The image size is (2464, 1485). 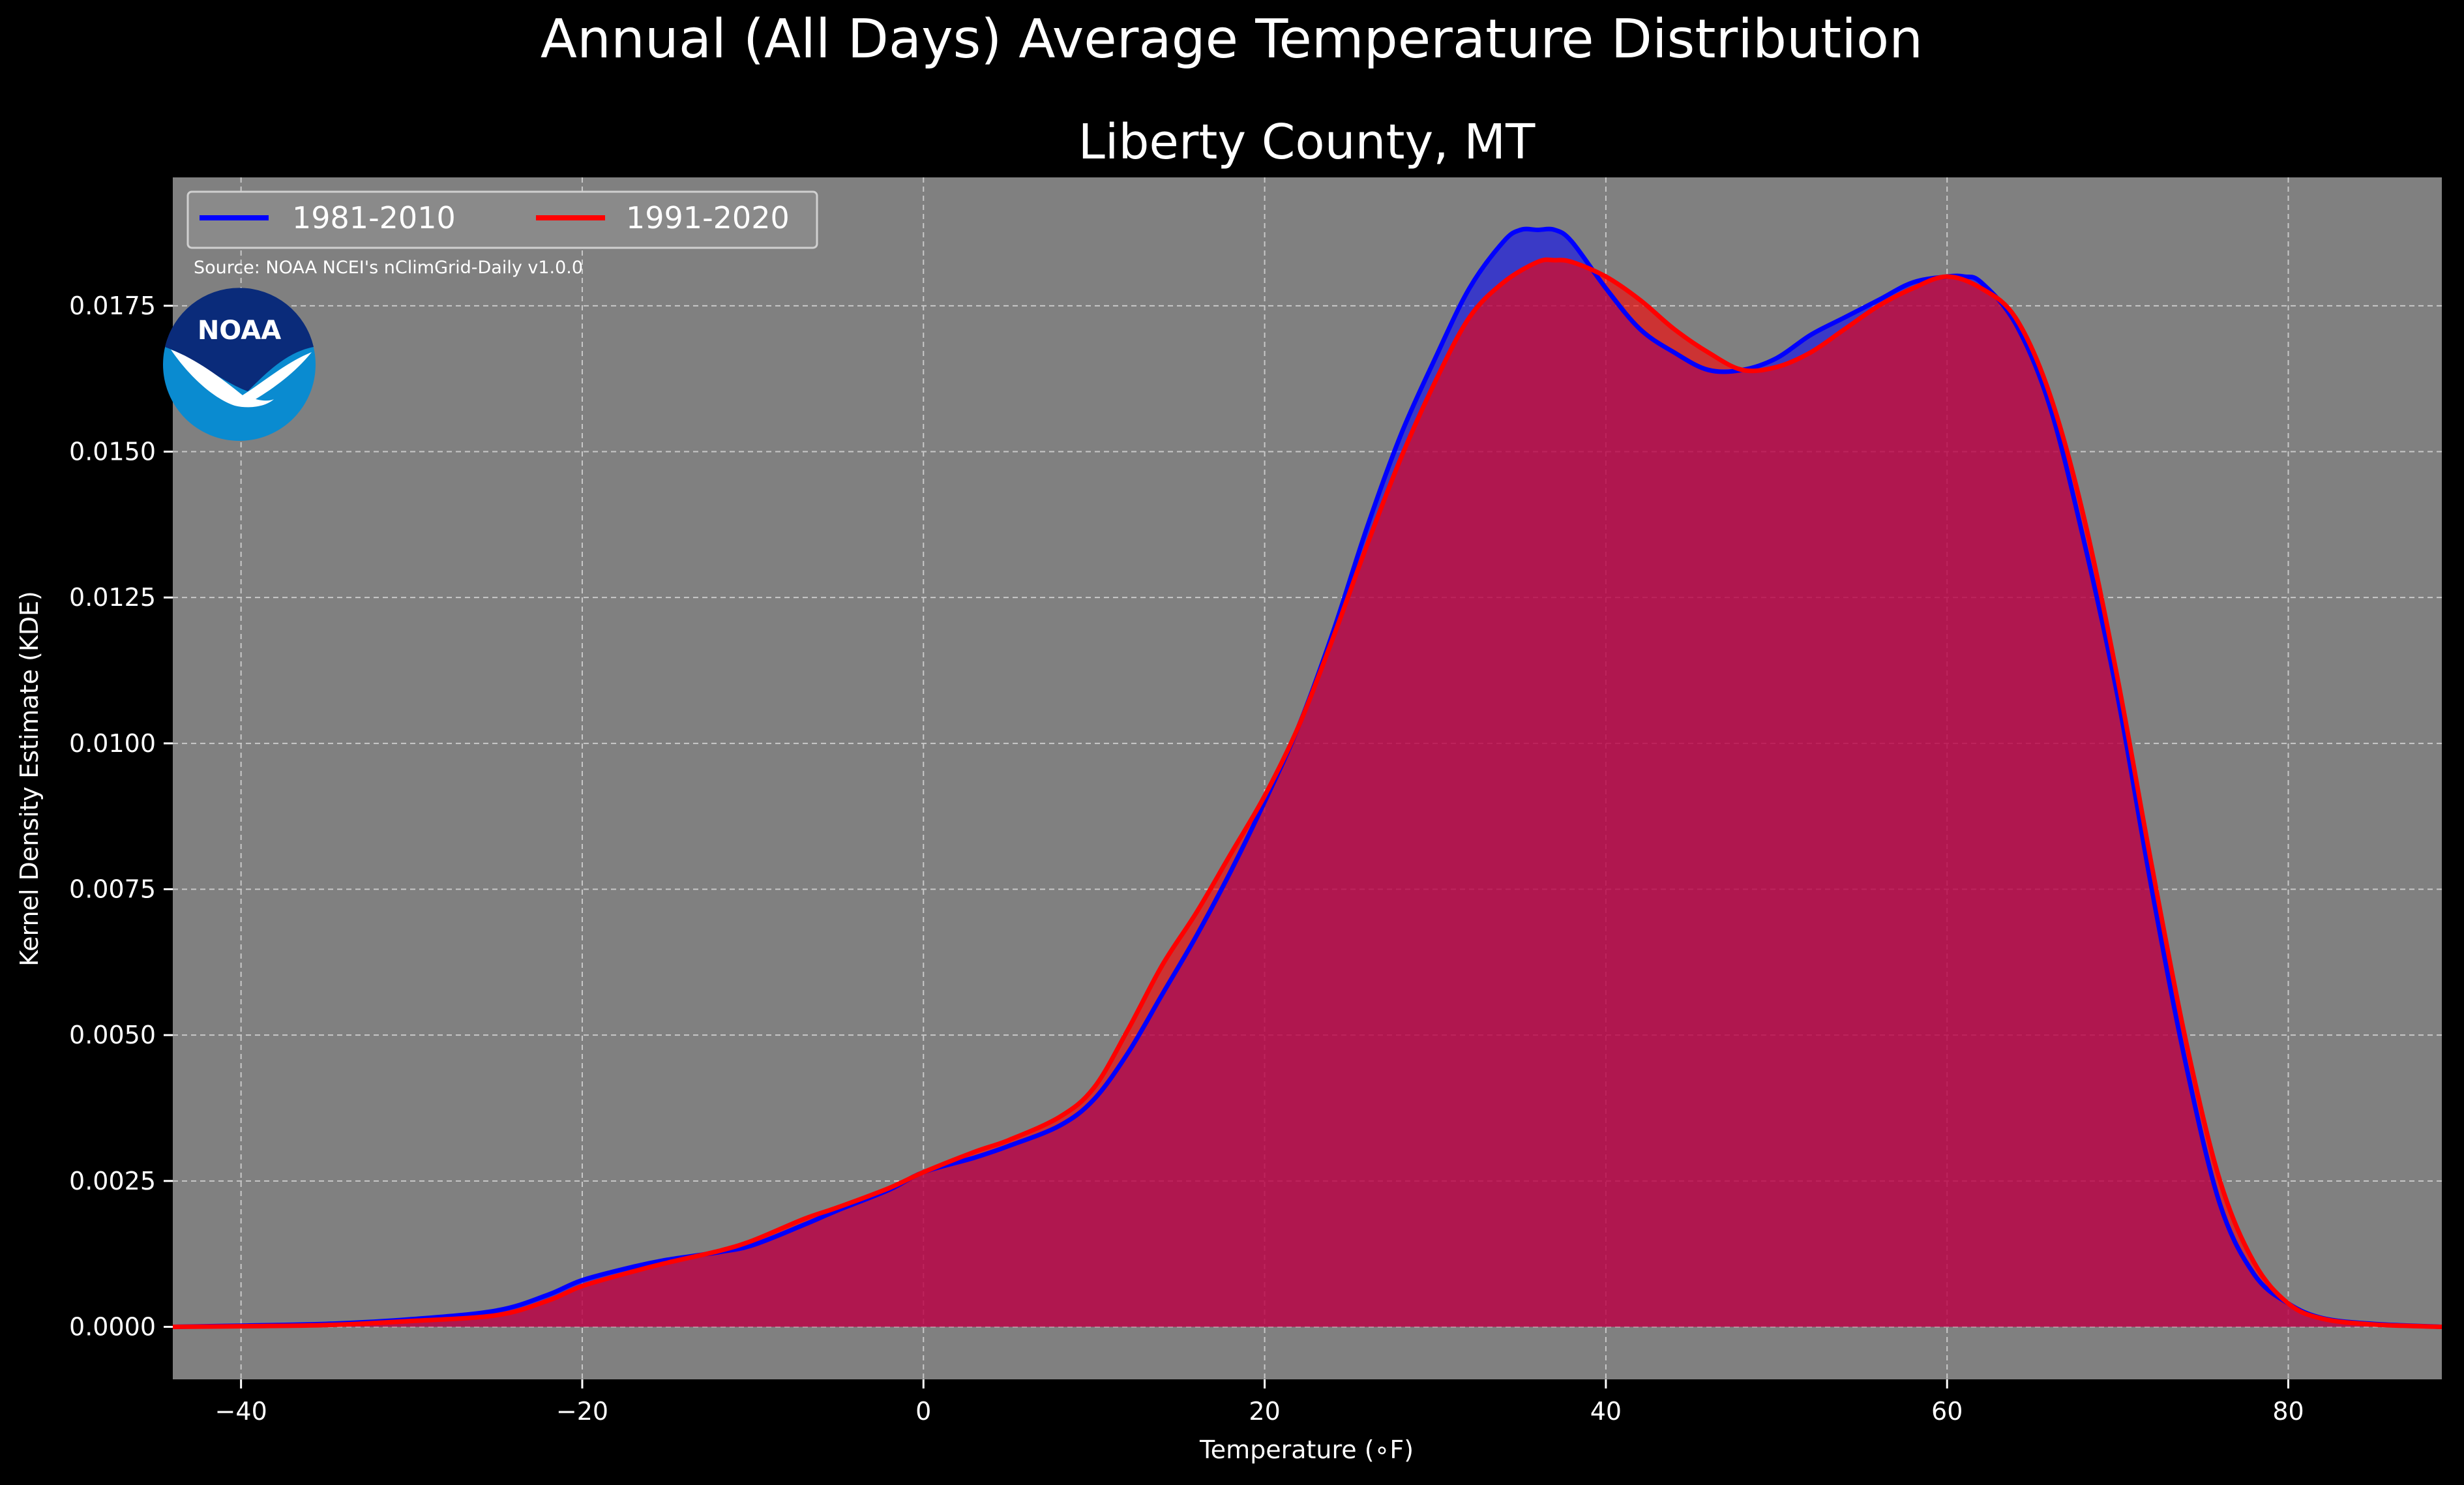 What do you see at coordinates (112, 452) in the screenshot?
I see `y-tick-label: 0.0150` at bounding box center [112, 452].